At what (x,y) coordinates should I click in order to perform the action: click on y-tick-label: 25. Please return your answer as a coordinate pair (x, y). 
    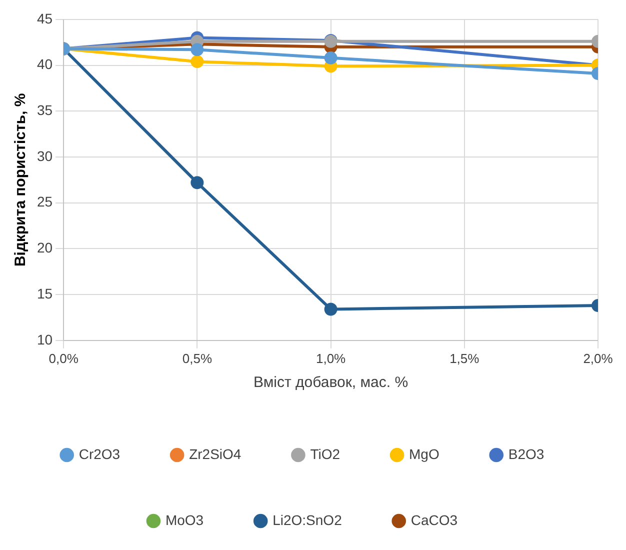
    Looking at the image, I should click on (44, 202).